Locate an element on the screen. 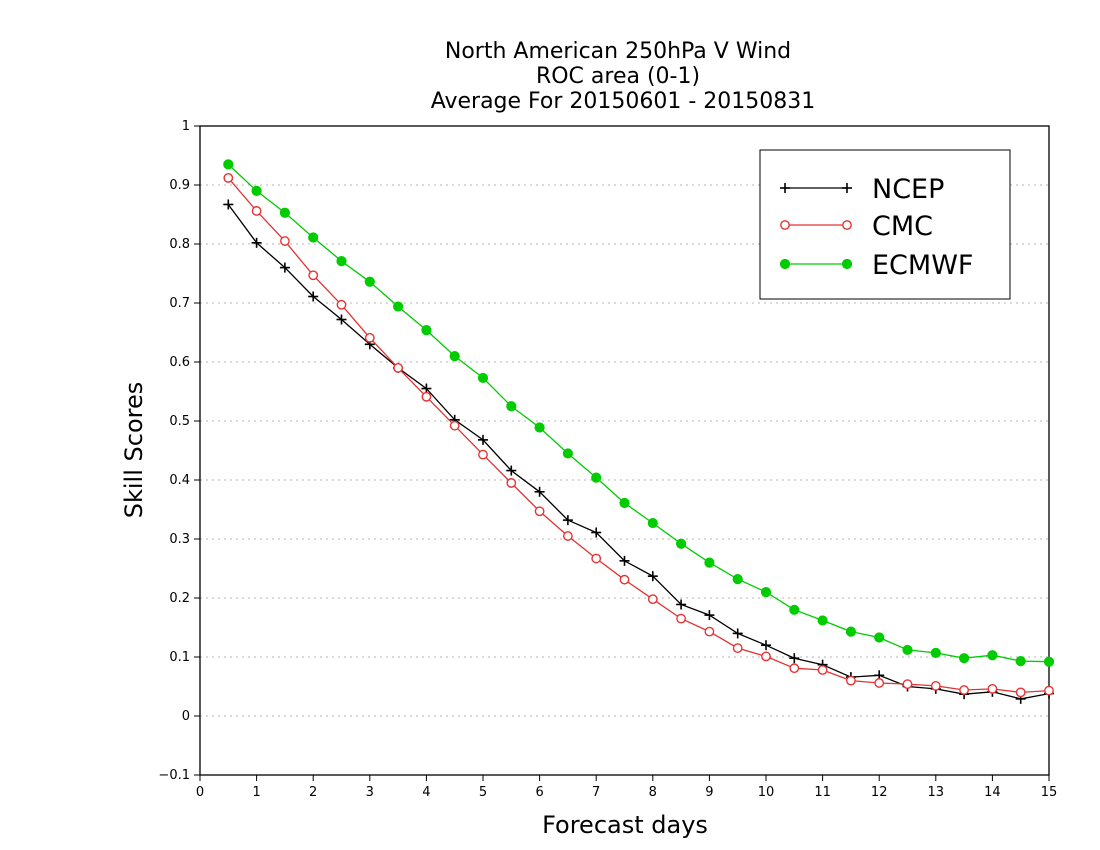 Image resolution: width=1100 pixels, height=850 pixels. x-tick-label: 7 is located at coordinates (596, 792).